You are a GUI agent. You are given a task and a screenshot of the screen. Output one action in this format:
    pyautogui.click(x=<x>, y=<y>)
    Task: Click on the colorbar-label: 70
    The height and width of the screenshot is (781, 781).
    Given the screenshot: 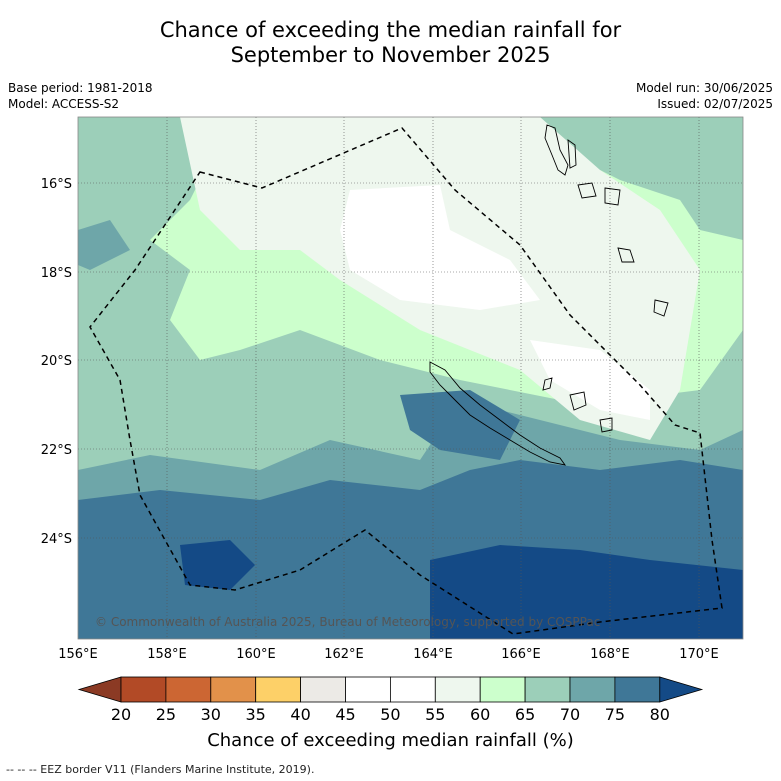 What is the action you would take?
    pyautogui.click(x=570, y=714)
    